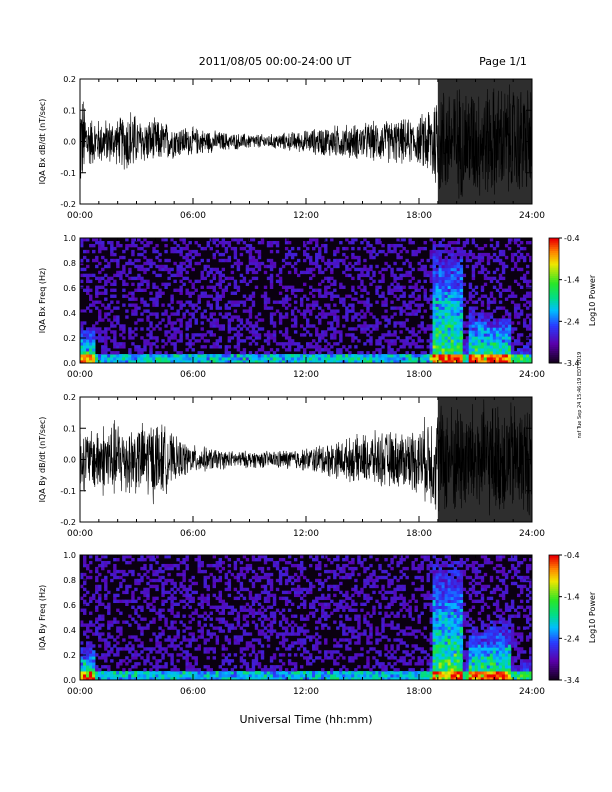 This screenshot has width=612, height=792. Describe the element at coordinates (554, 349) in the screenshot. I see `colorbar-segment` at that location.